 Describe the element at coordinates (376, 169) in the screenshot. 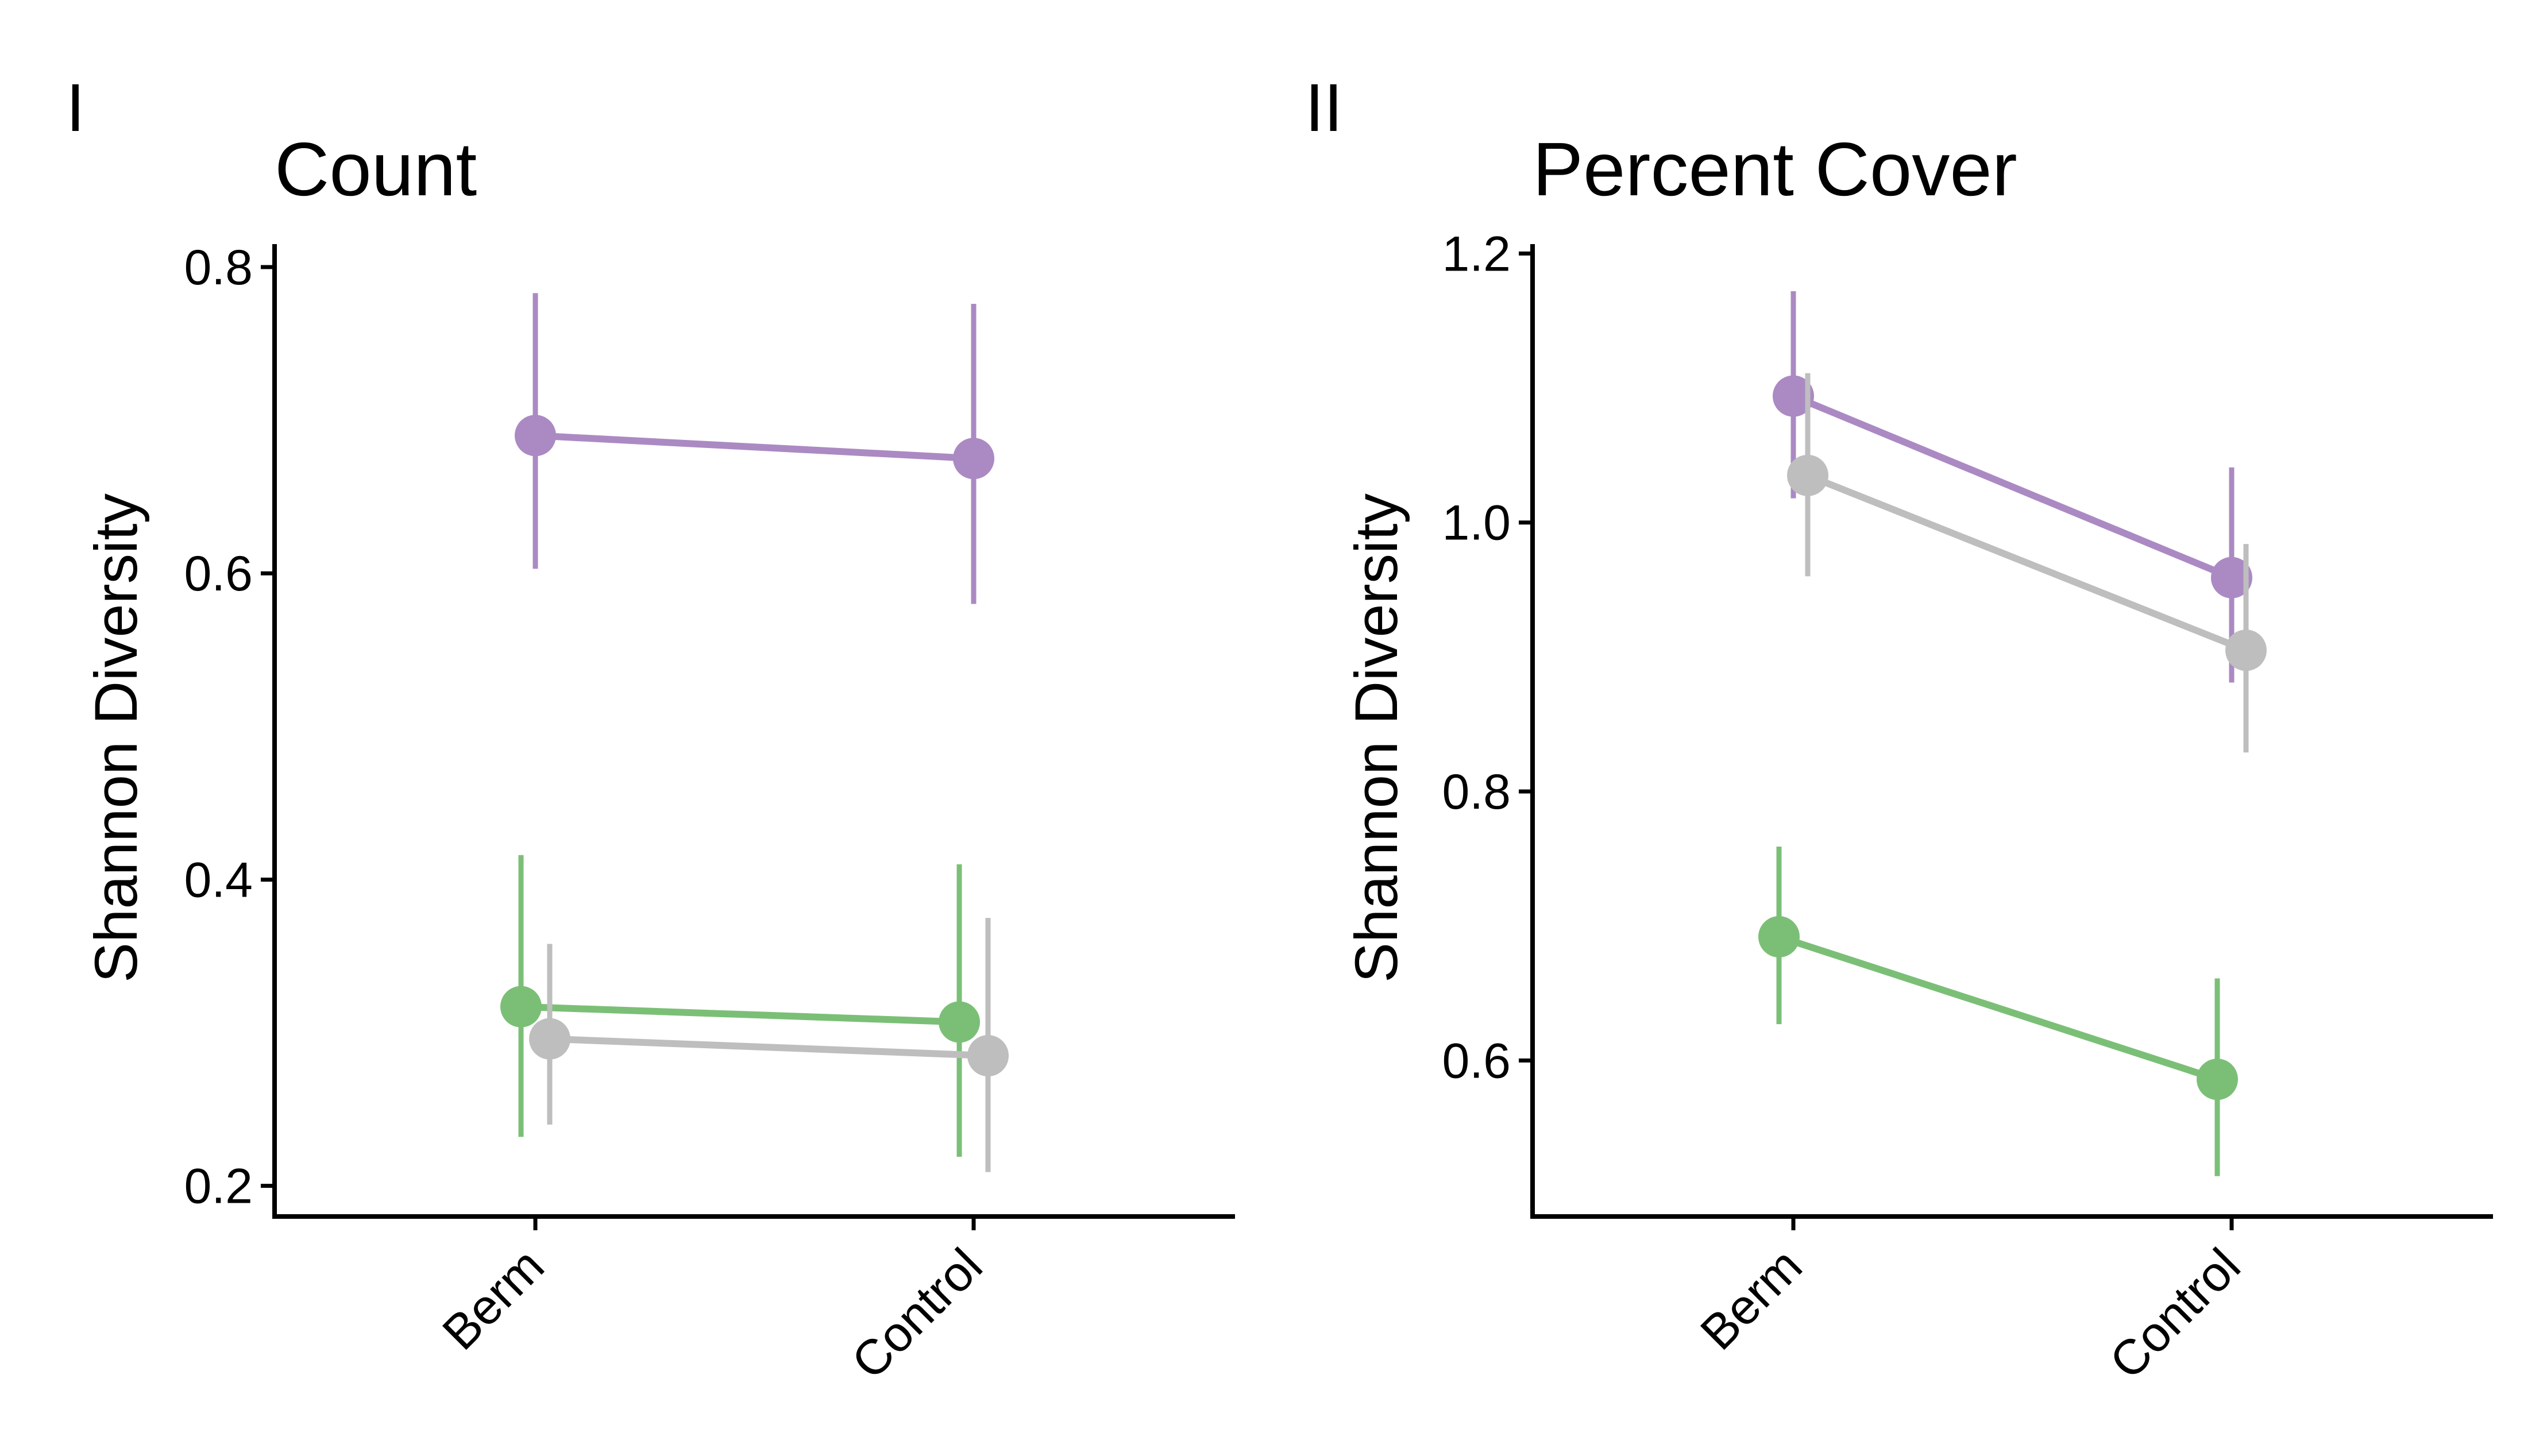

I see `panel-title: Count` at that location.